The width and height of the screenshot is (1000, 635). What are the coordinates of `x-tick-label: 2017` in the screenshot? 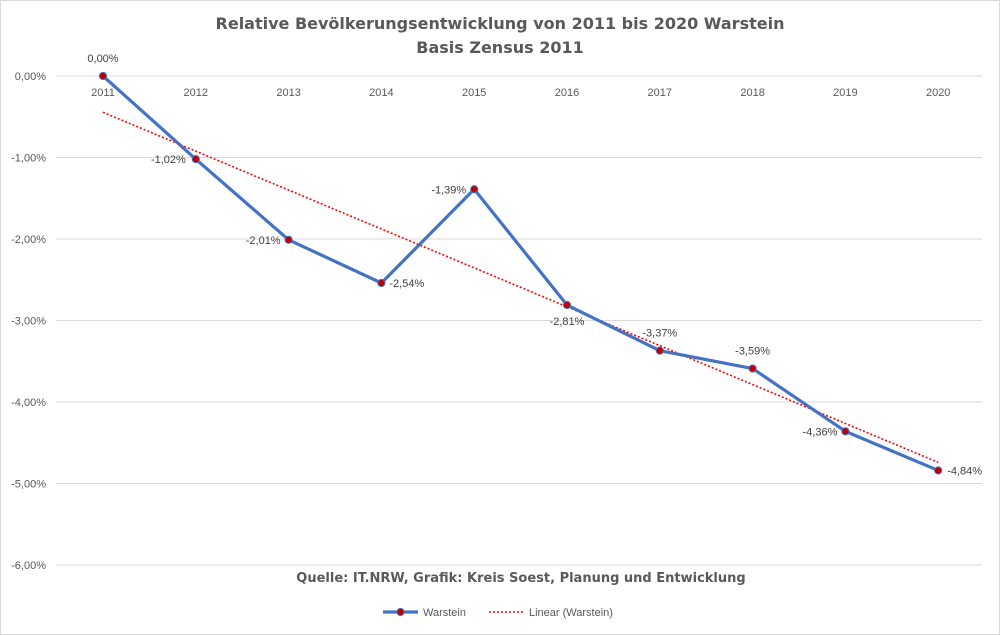 It's located at (660, 93).